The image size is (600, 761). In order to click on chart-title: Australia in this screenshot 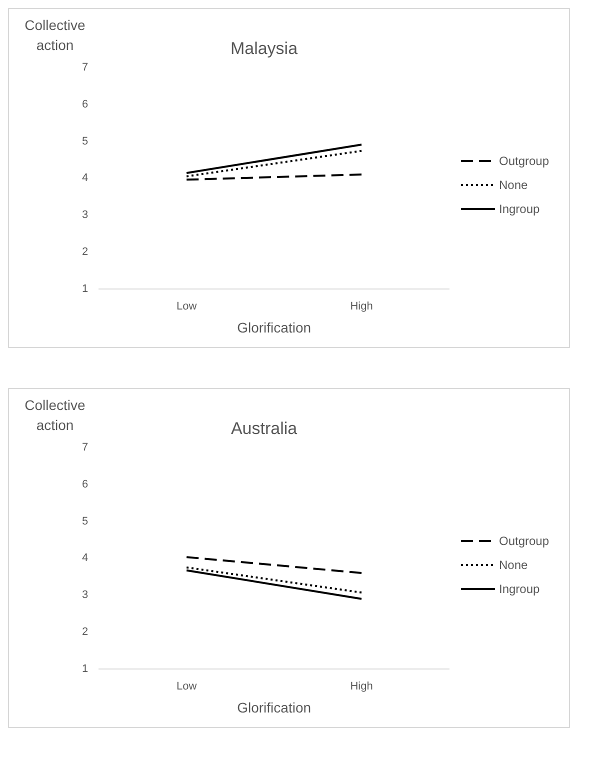, I will do `click(264, 428)`.